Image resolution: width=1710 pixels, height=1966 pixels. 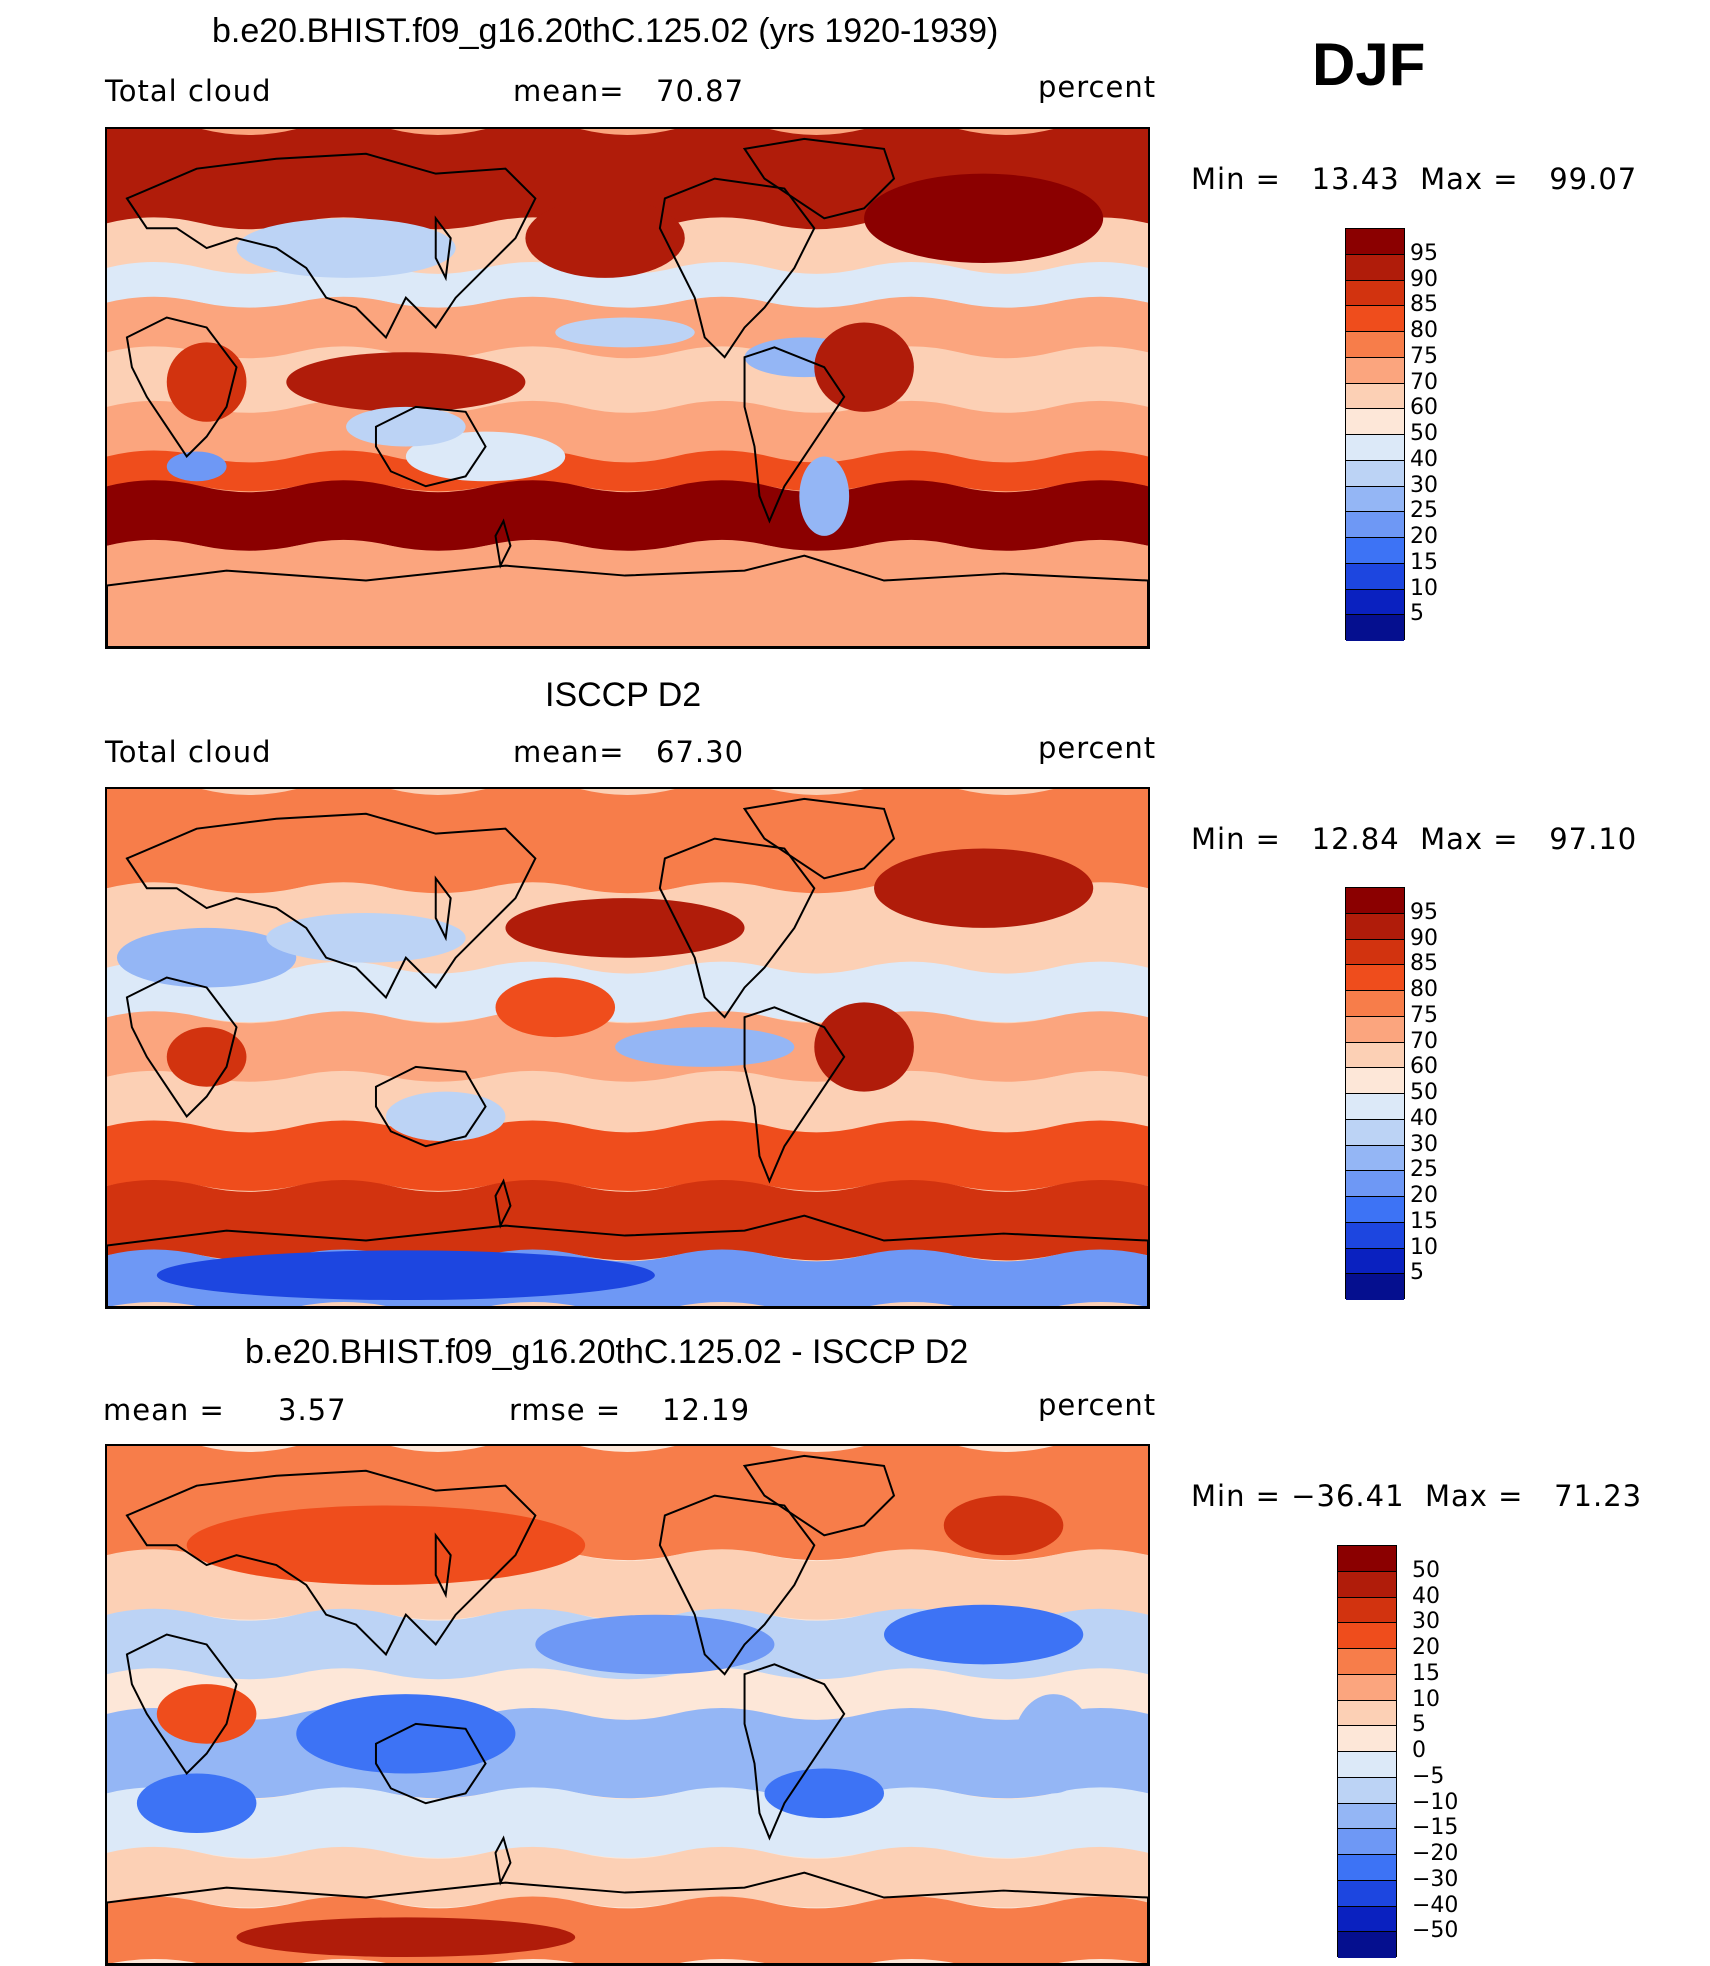 What do you see at coordinates (1417, 1273) in the screenshot?
I see `colorbar-tick-label: 5` at bounding box center [1417, 1273].